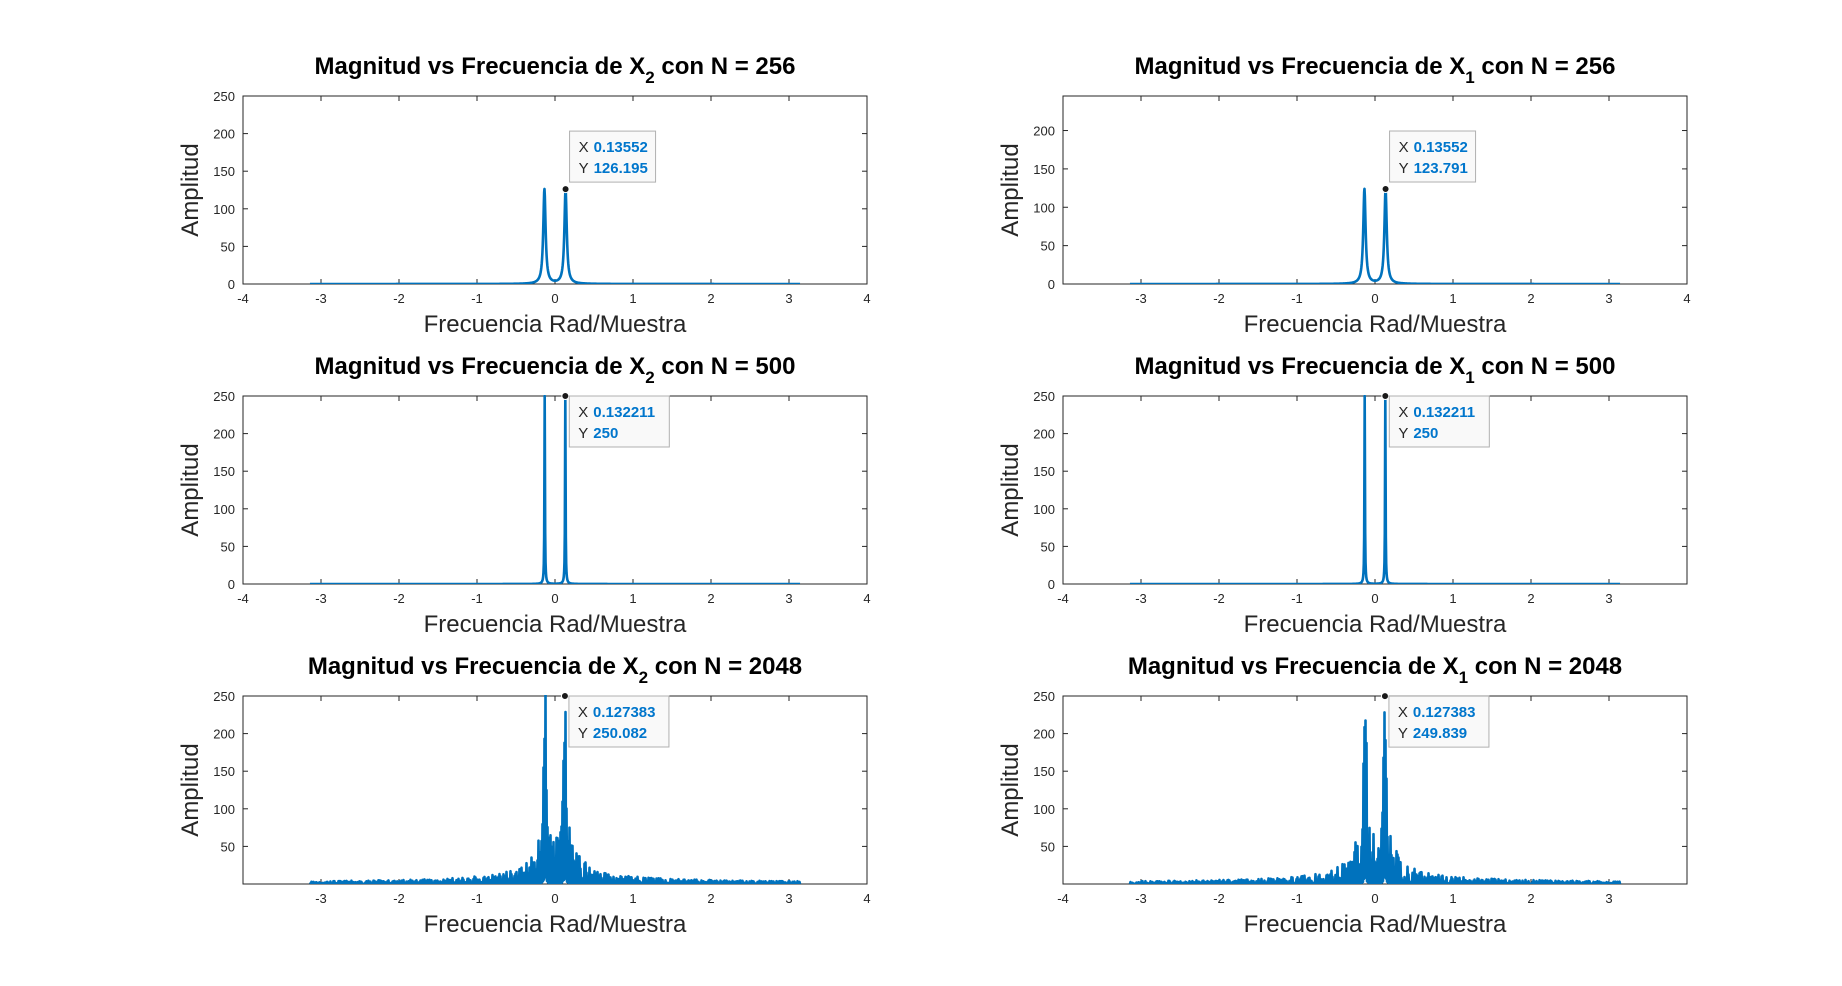  What do you see at coordinates (621, 168) in the screenshot?
I see `datatip-y-value: 126.195` at bounding box center [621, 168].